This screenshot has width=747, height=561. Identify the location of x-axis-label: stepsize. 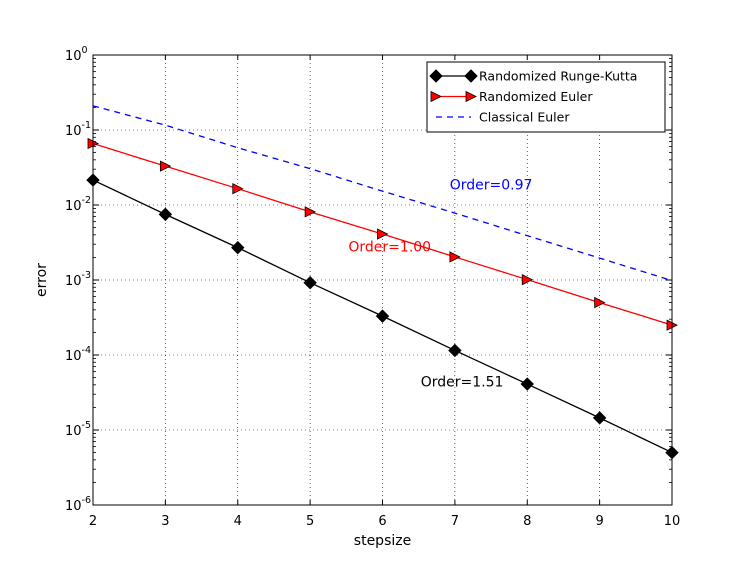
(382, 541).